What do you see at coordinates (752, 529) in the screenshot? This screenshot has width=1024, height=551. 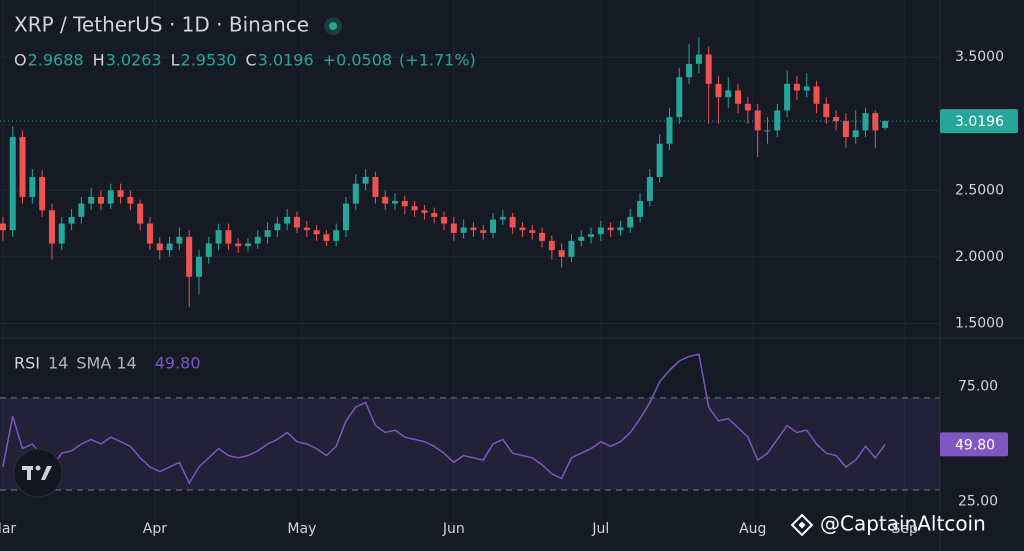 I see `x-tick-label: Aug` at bounding box center [752, 529].